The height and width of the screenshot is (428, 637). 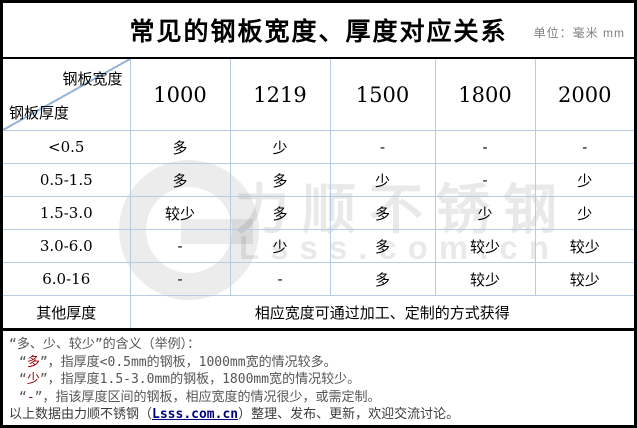 I want to click on width-header-1500: 1500, so click(x=382, y=94).